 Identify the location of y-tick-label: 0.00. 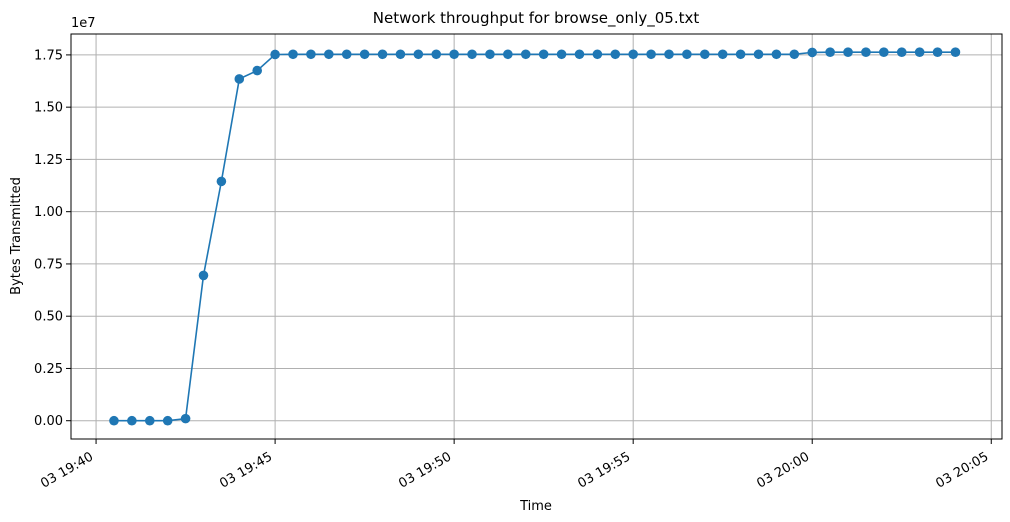
(48, 421).